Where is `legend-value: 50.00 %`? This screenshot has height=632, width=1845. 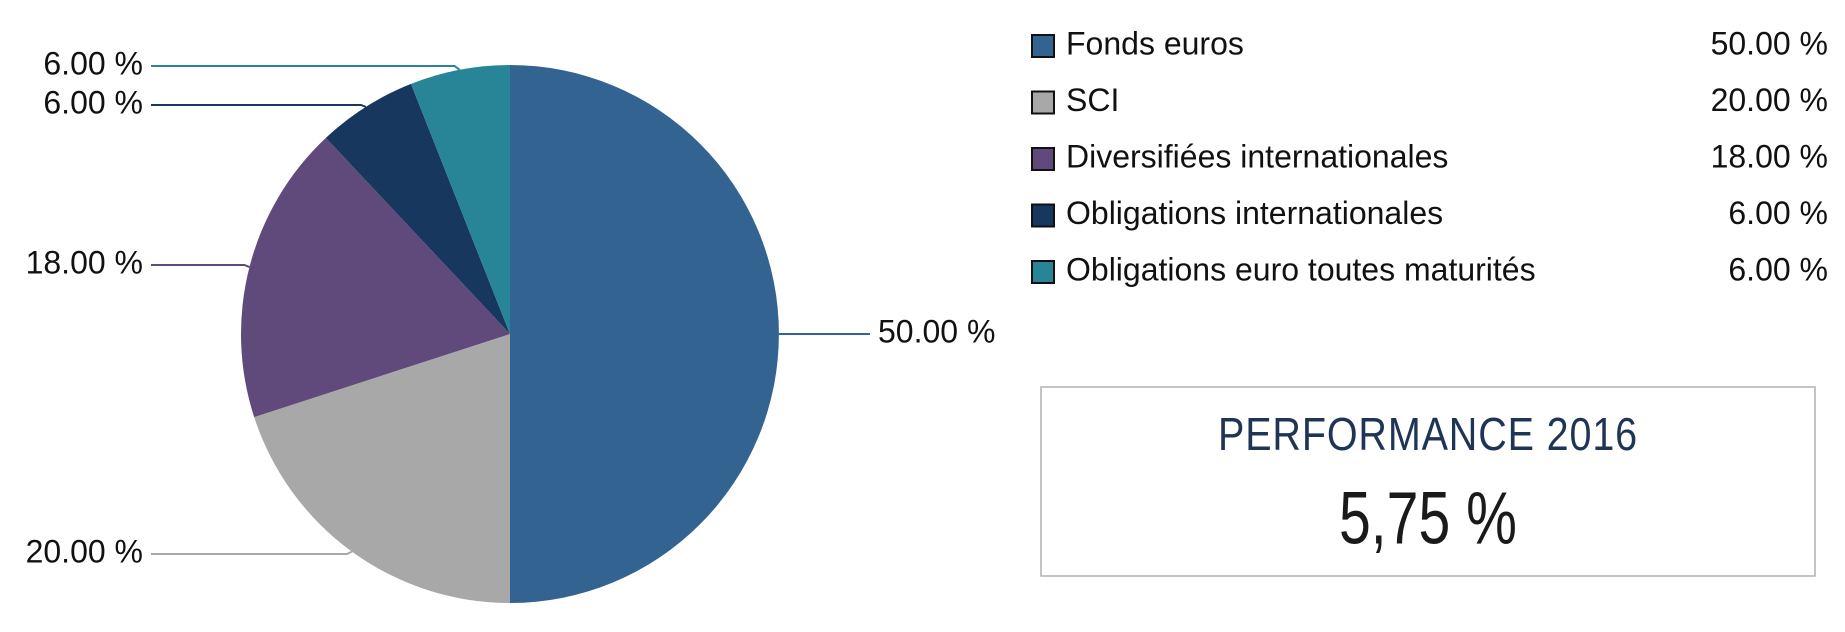 legend-value: 50.00 % is located at coordinates (1769, 43).